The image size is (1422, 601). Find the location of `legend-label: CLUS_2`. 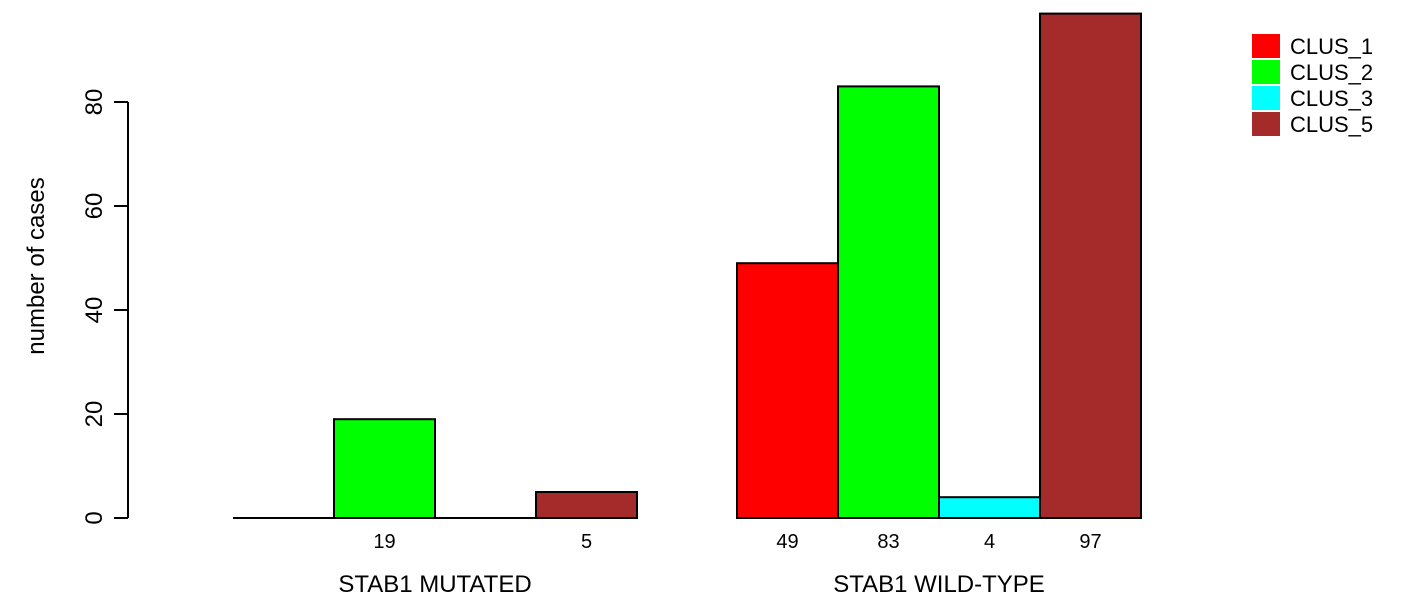

legend-label: CLUS_2 is located at coordinates (1331, 72).